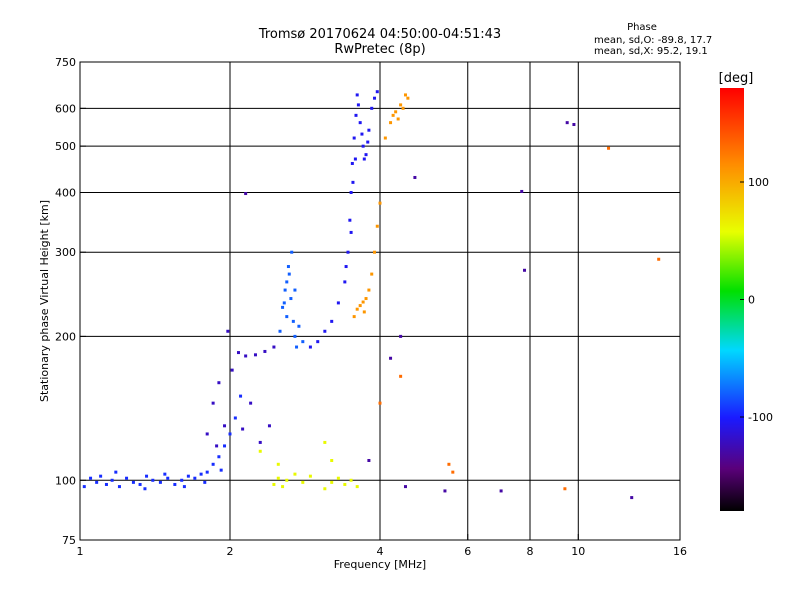 This screenshot has height=600, width=800. I want to click on y-tick-label: 100, so click(65, 480).